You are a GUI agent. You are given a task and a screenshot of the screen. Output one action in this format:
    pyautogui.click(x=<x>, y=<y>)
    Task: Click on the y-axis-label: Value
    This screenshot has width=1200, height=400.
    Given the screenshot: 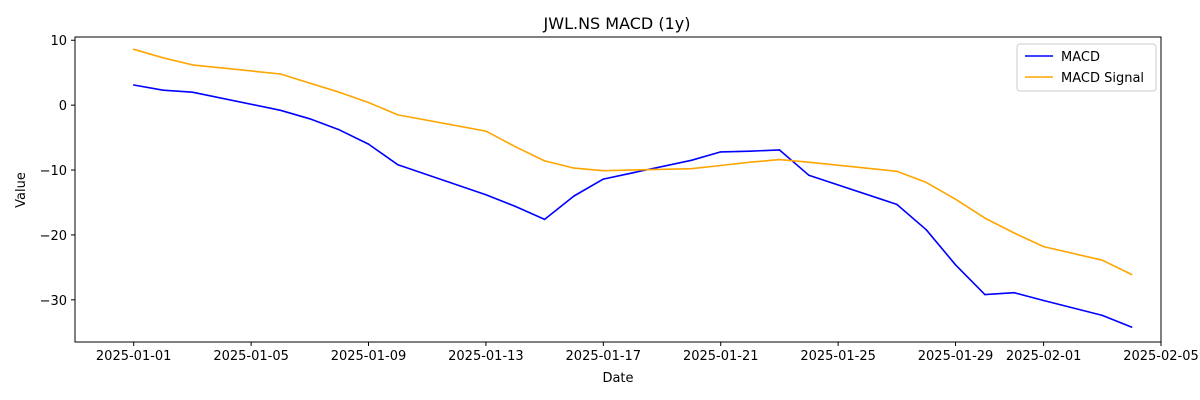 What is the action you would take?
    pyautogui.click(x=21, y=190)
    